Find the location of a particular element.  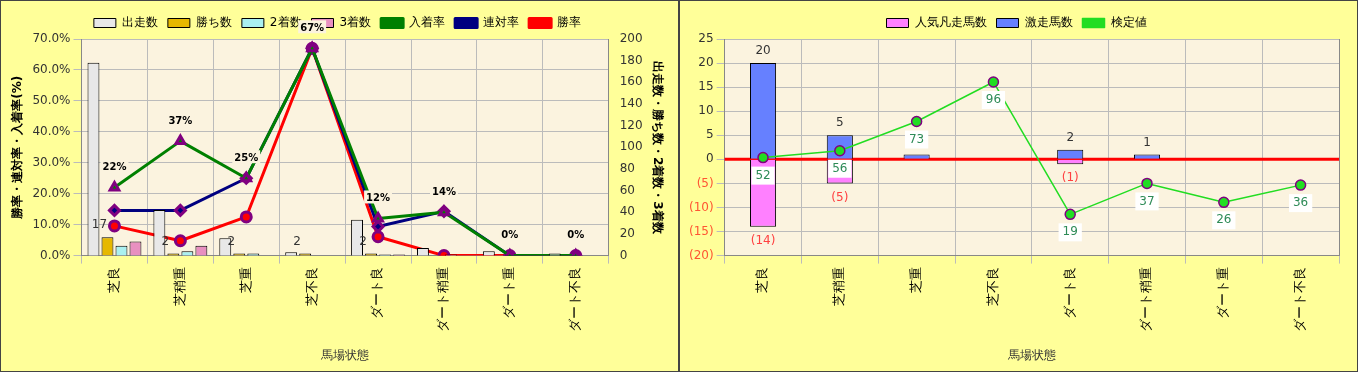

y-tick-label: 0.0% is located at coordinates (55, 254).